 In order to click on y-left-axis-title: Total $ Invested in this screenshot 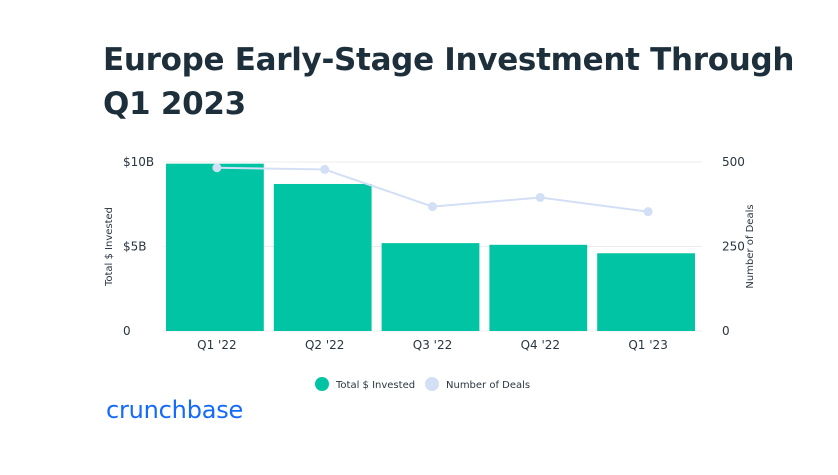, I will do `click(109, 247)`.